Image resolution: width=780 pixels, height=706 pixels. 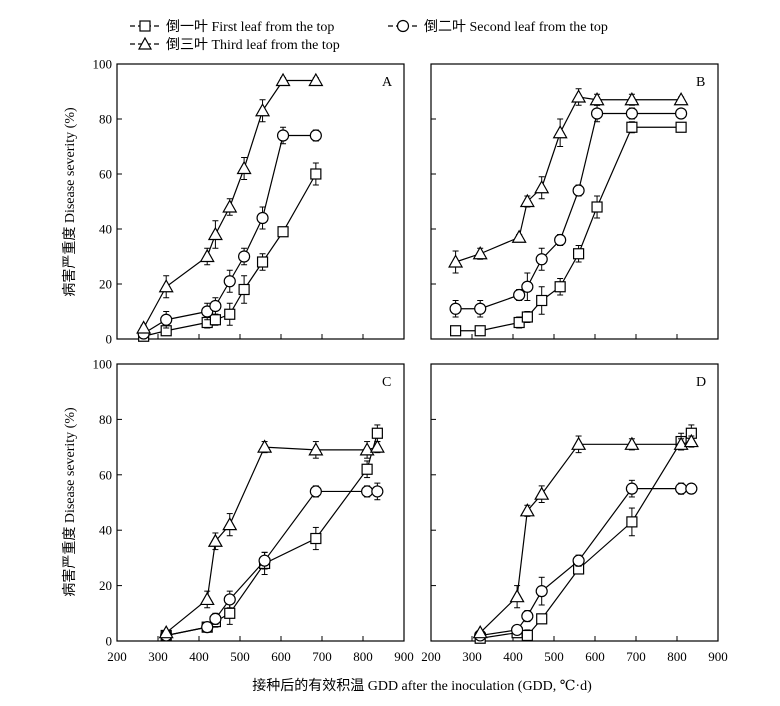 I want to click on y-axis-title-bottom: 病害严重度 Disease severity (%), so click(x=70, y=502).